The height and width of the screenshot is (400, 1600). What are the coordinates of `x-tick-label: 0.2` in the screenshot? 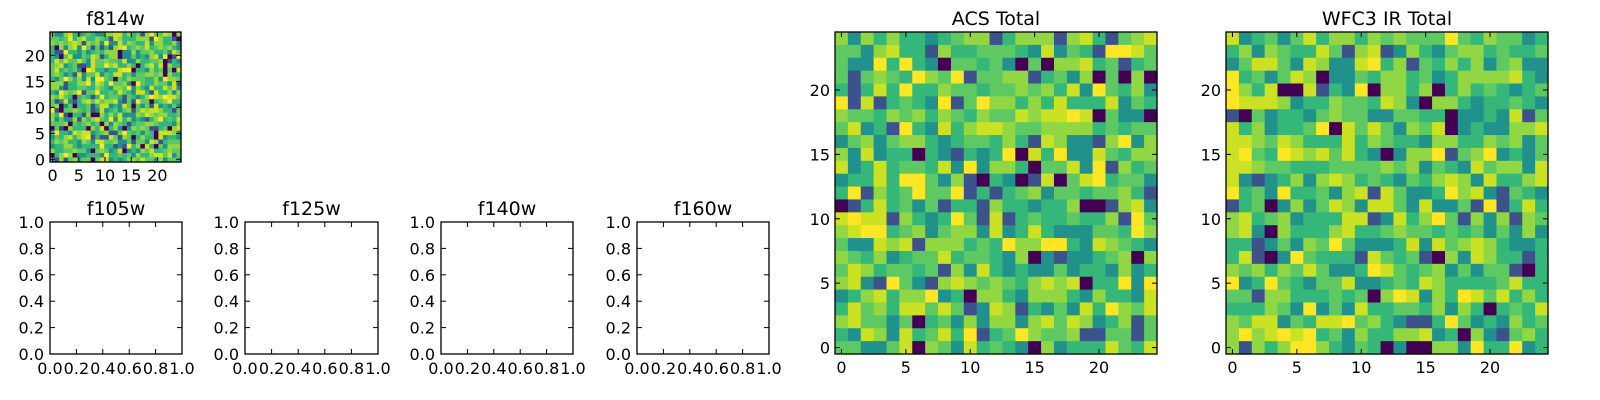 It's located at (467, 368).